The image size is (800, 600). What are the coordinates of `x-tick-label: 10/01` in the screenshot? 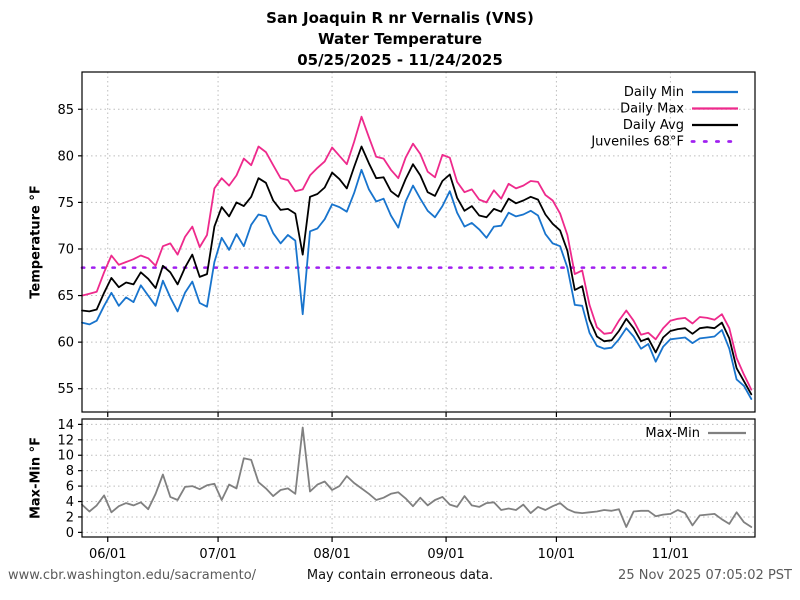 It's located at (556, 554).